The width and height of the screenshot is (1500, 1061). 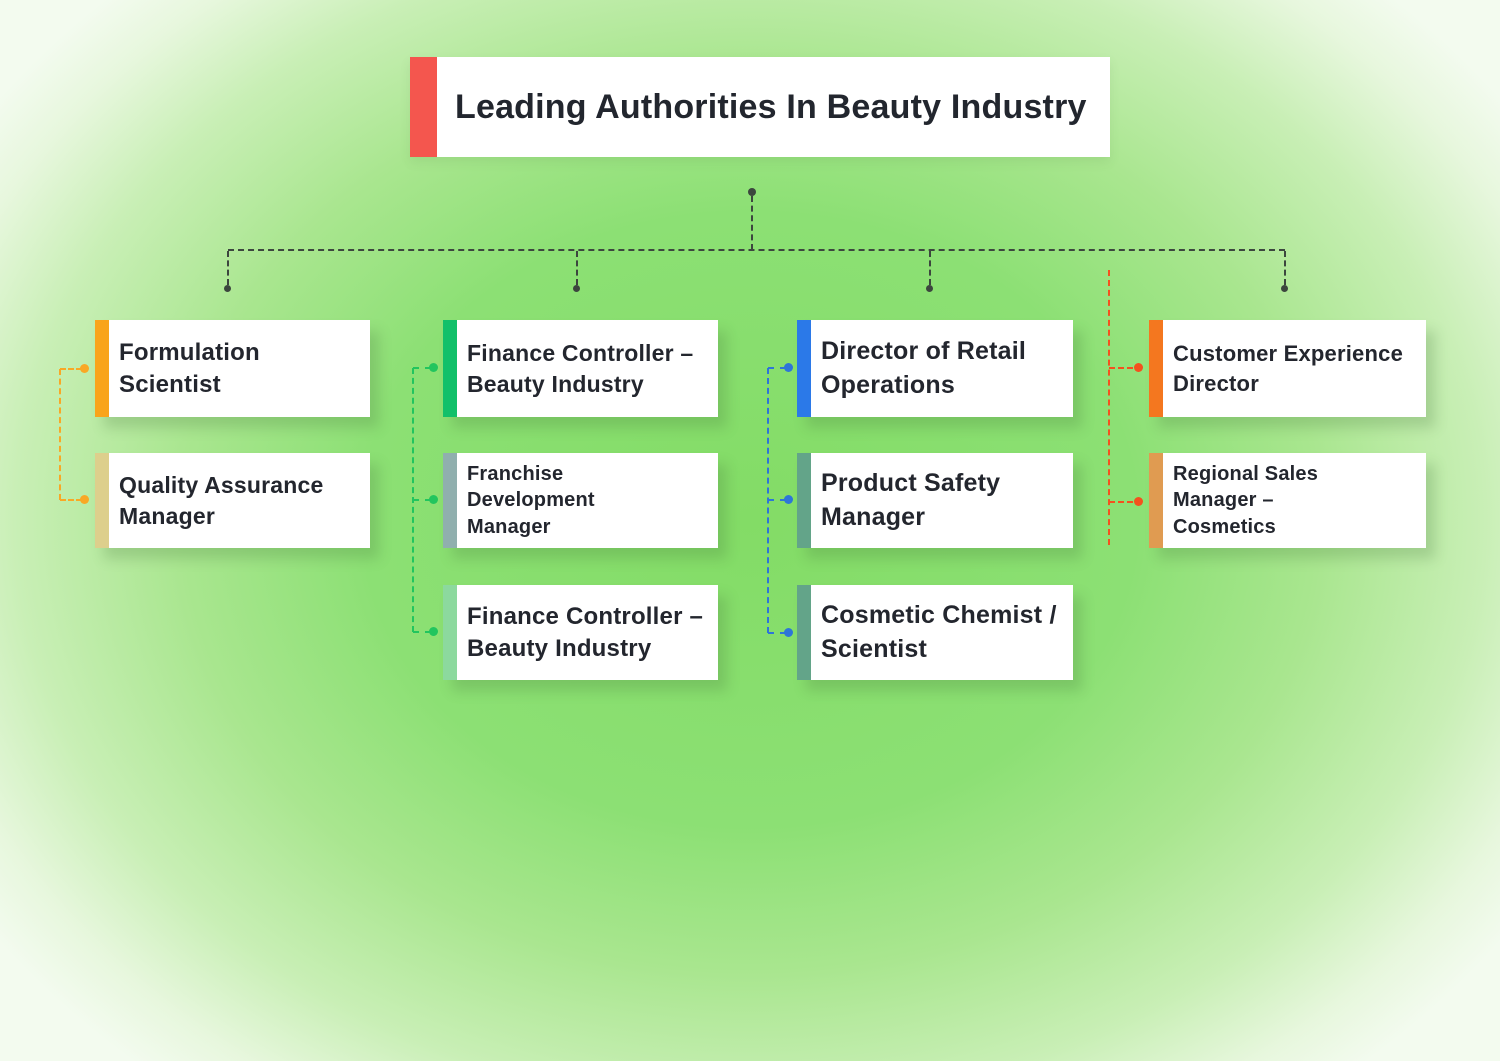 What do you see at coordinates (752, 192) in the screenshot?
I see `tree-root-dot` at bounding box center [752, 192].